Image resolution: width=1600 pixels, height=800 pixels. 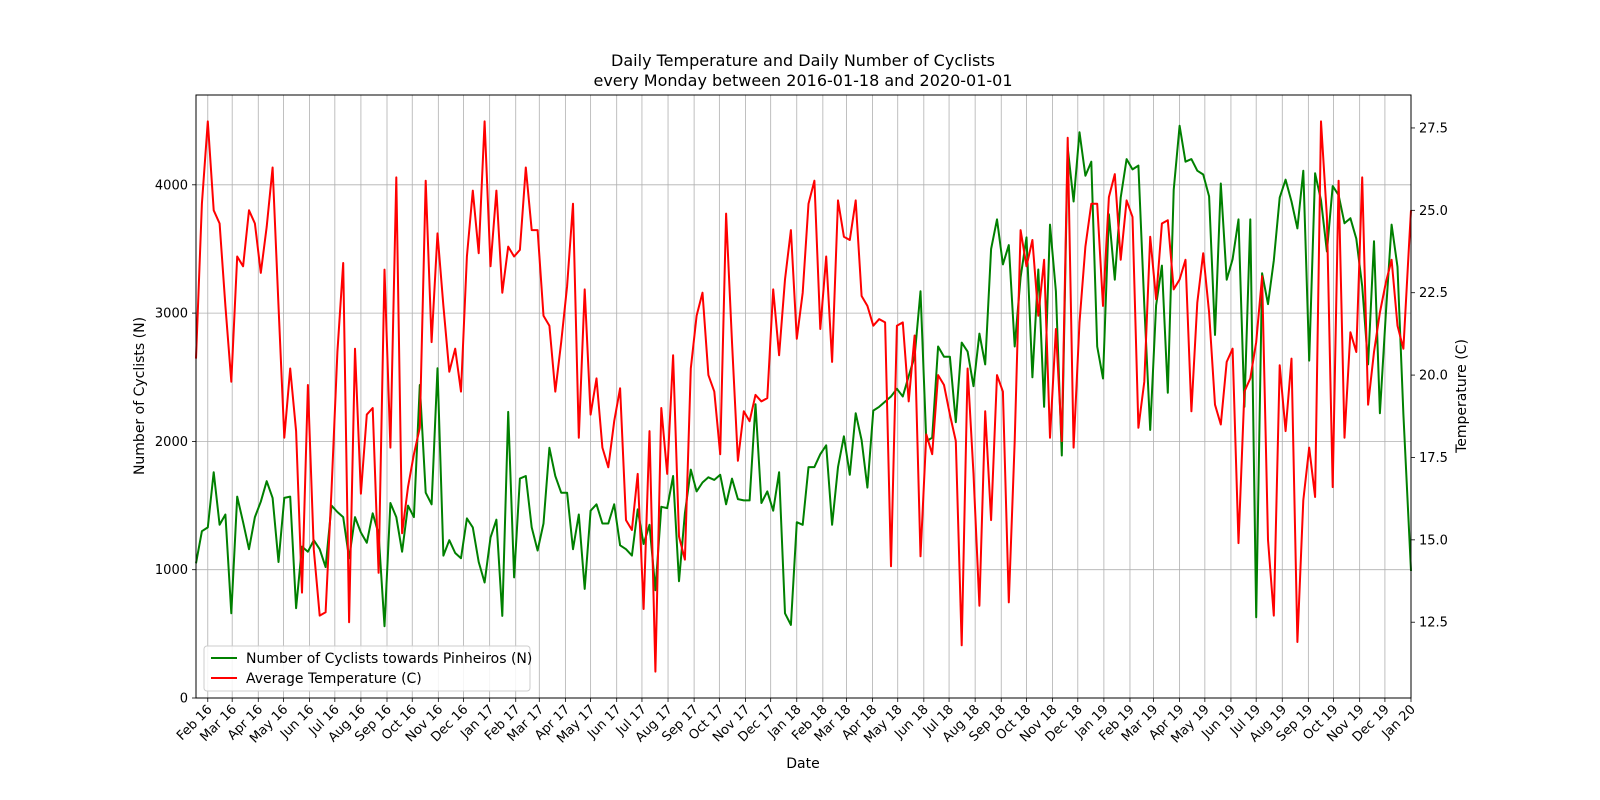 What do you see at coordinates (1433, 128) in the screenshot?
I see `right-tick-label: 27.5` at bounding box center [1433, 128].